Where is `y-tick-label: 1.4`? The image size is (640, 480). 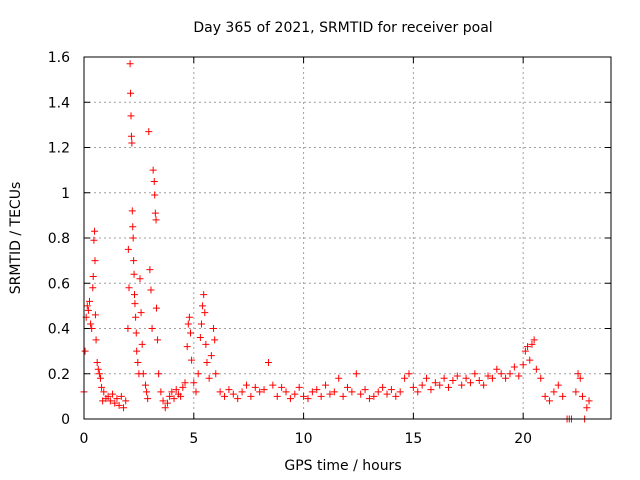 y-tick-label: 1.4 is located at coordinates (59, 103).